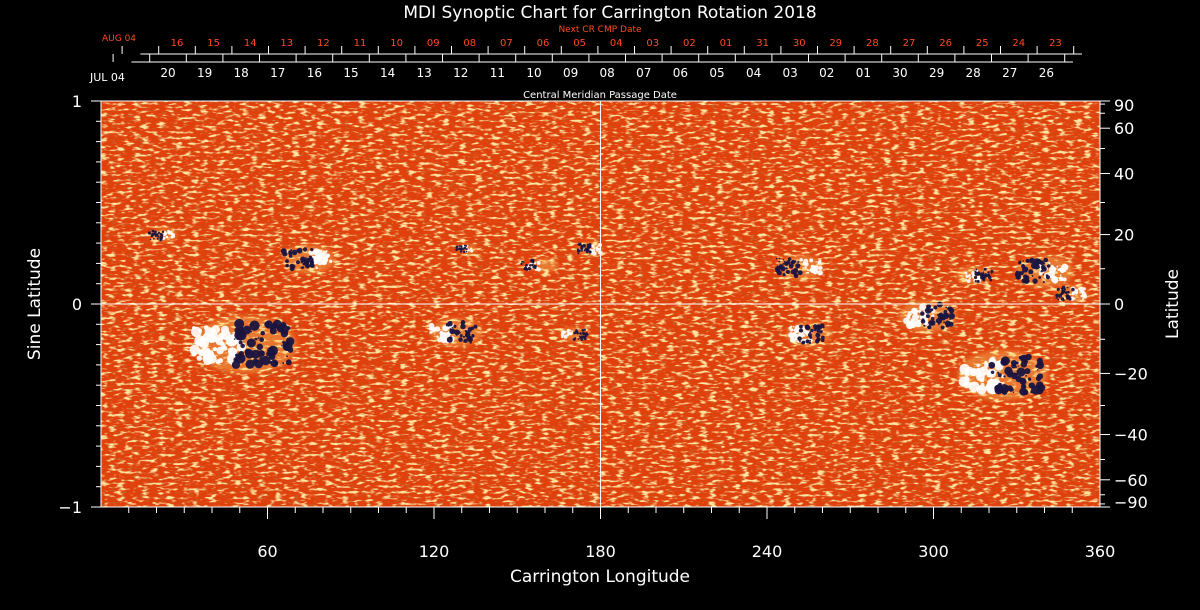 The width and height of the screenshot is (1200, 610). What do you see at coordinates (533, 73) in the screenshot?
I see `date-label: 10` at bounding box center [533, 73].